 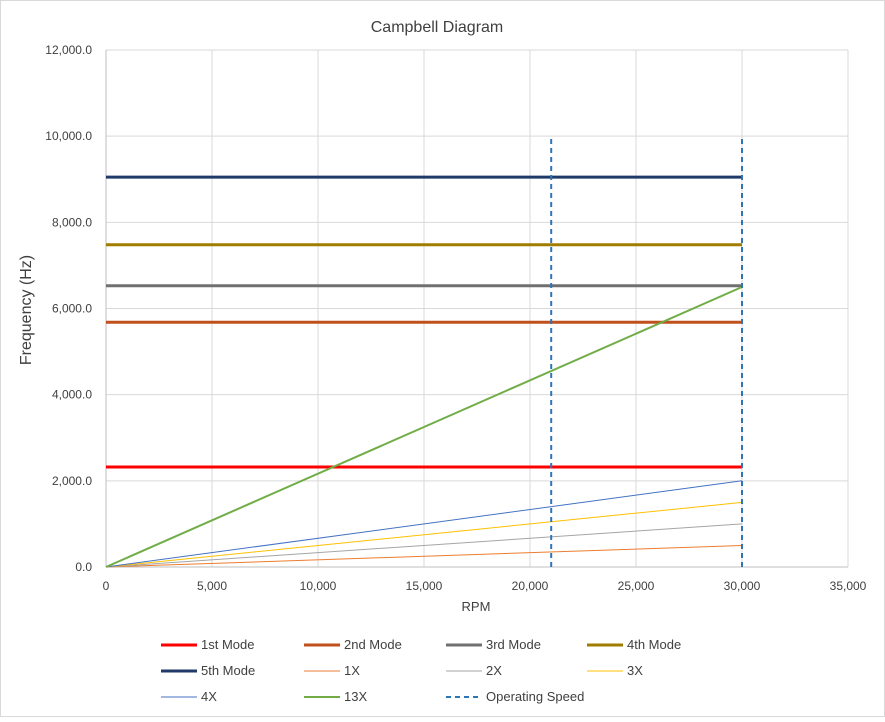 What do you see at coordinates (228, 670) in the screenshot?
I see `legend-label-5th-mode: 5th Mode` at bounding box center [228, 670].